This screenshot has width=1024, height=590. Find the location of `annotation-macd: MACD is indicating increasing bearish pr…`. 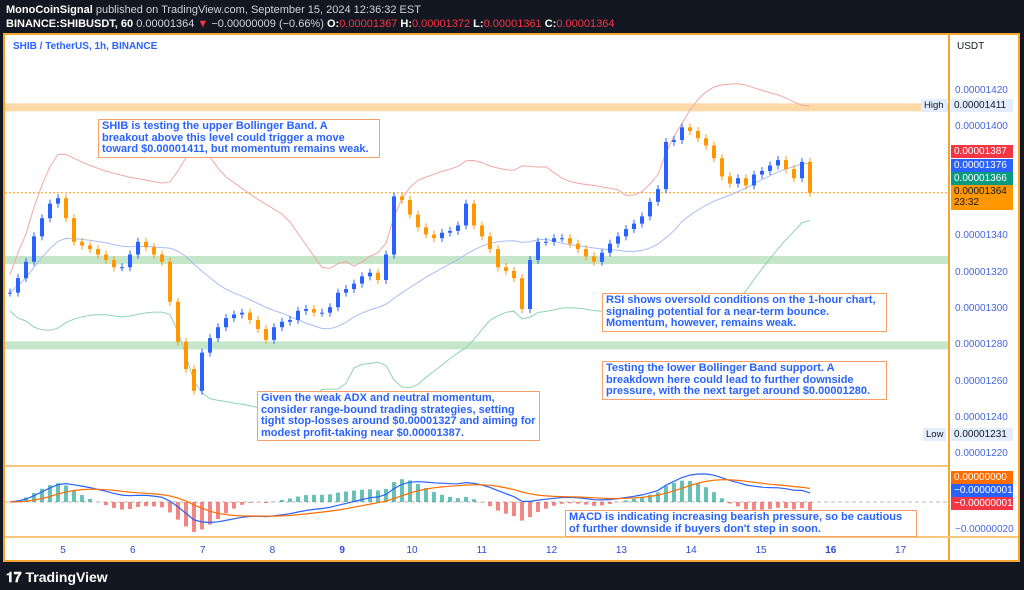

annotation-macd: MACD is indicating increasing bearish pr… is located at coordinates (741, 523).